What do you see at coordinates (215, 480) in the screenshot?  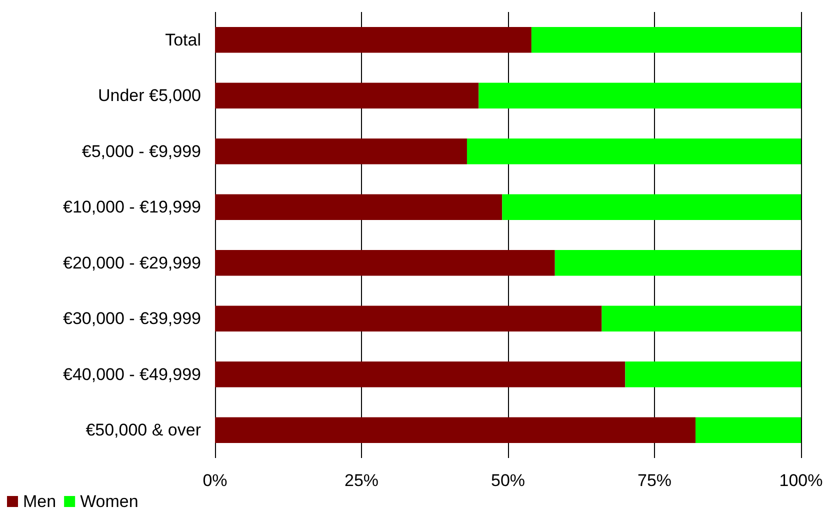 I see `x-tick-label: 0%` at bounding box center [215, 480].